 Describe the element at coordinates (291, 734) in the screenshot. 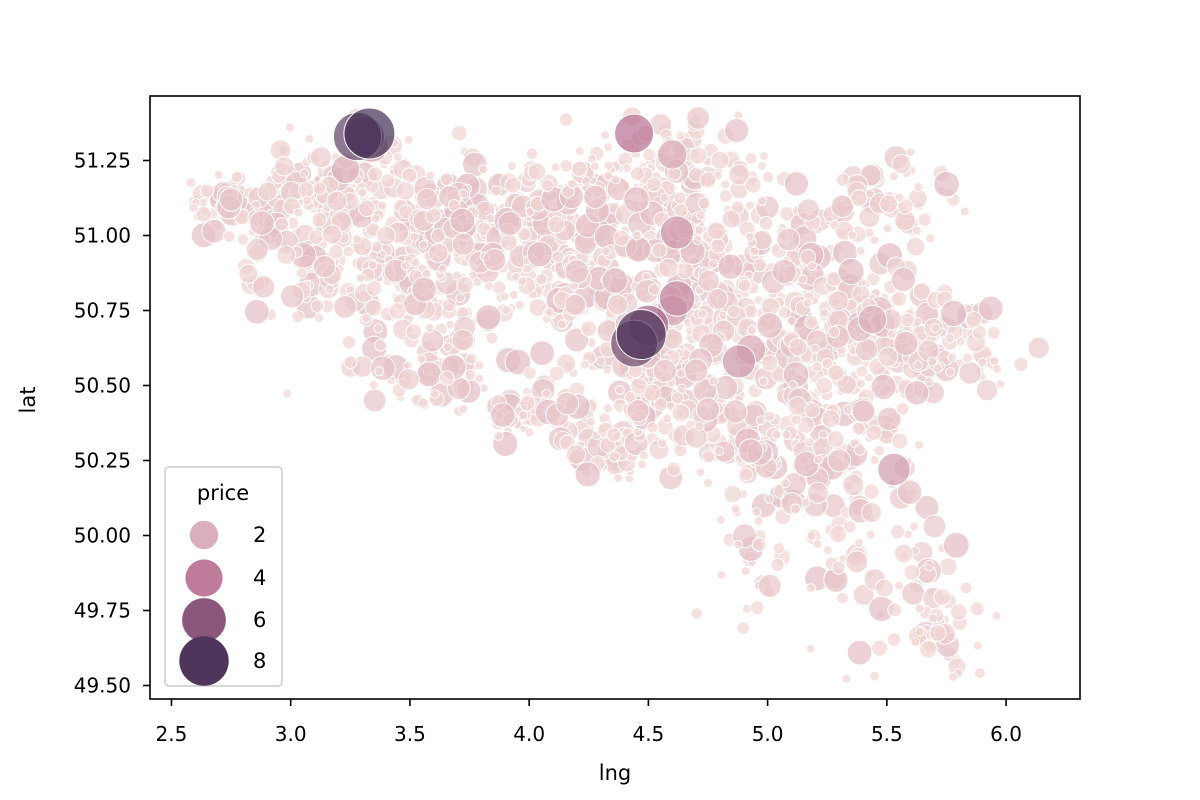

I see `x-tick-label: 3.0` at that location.